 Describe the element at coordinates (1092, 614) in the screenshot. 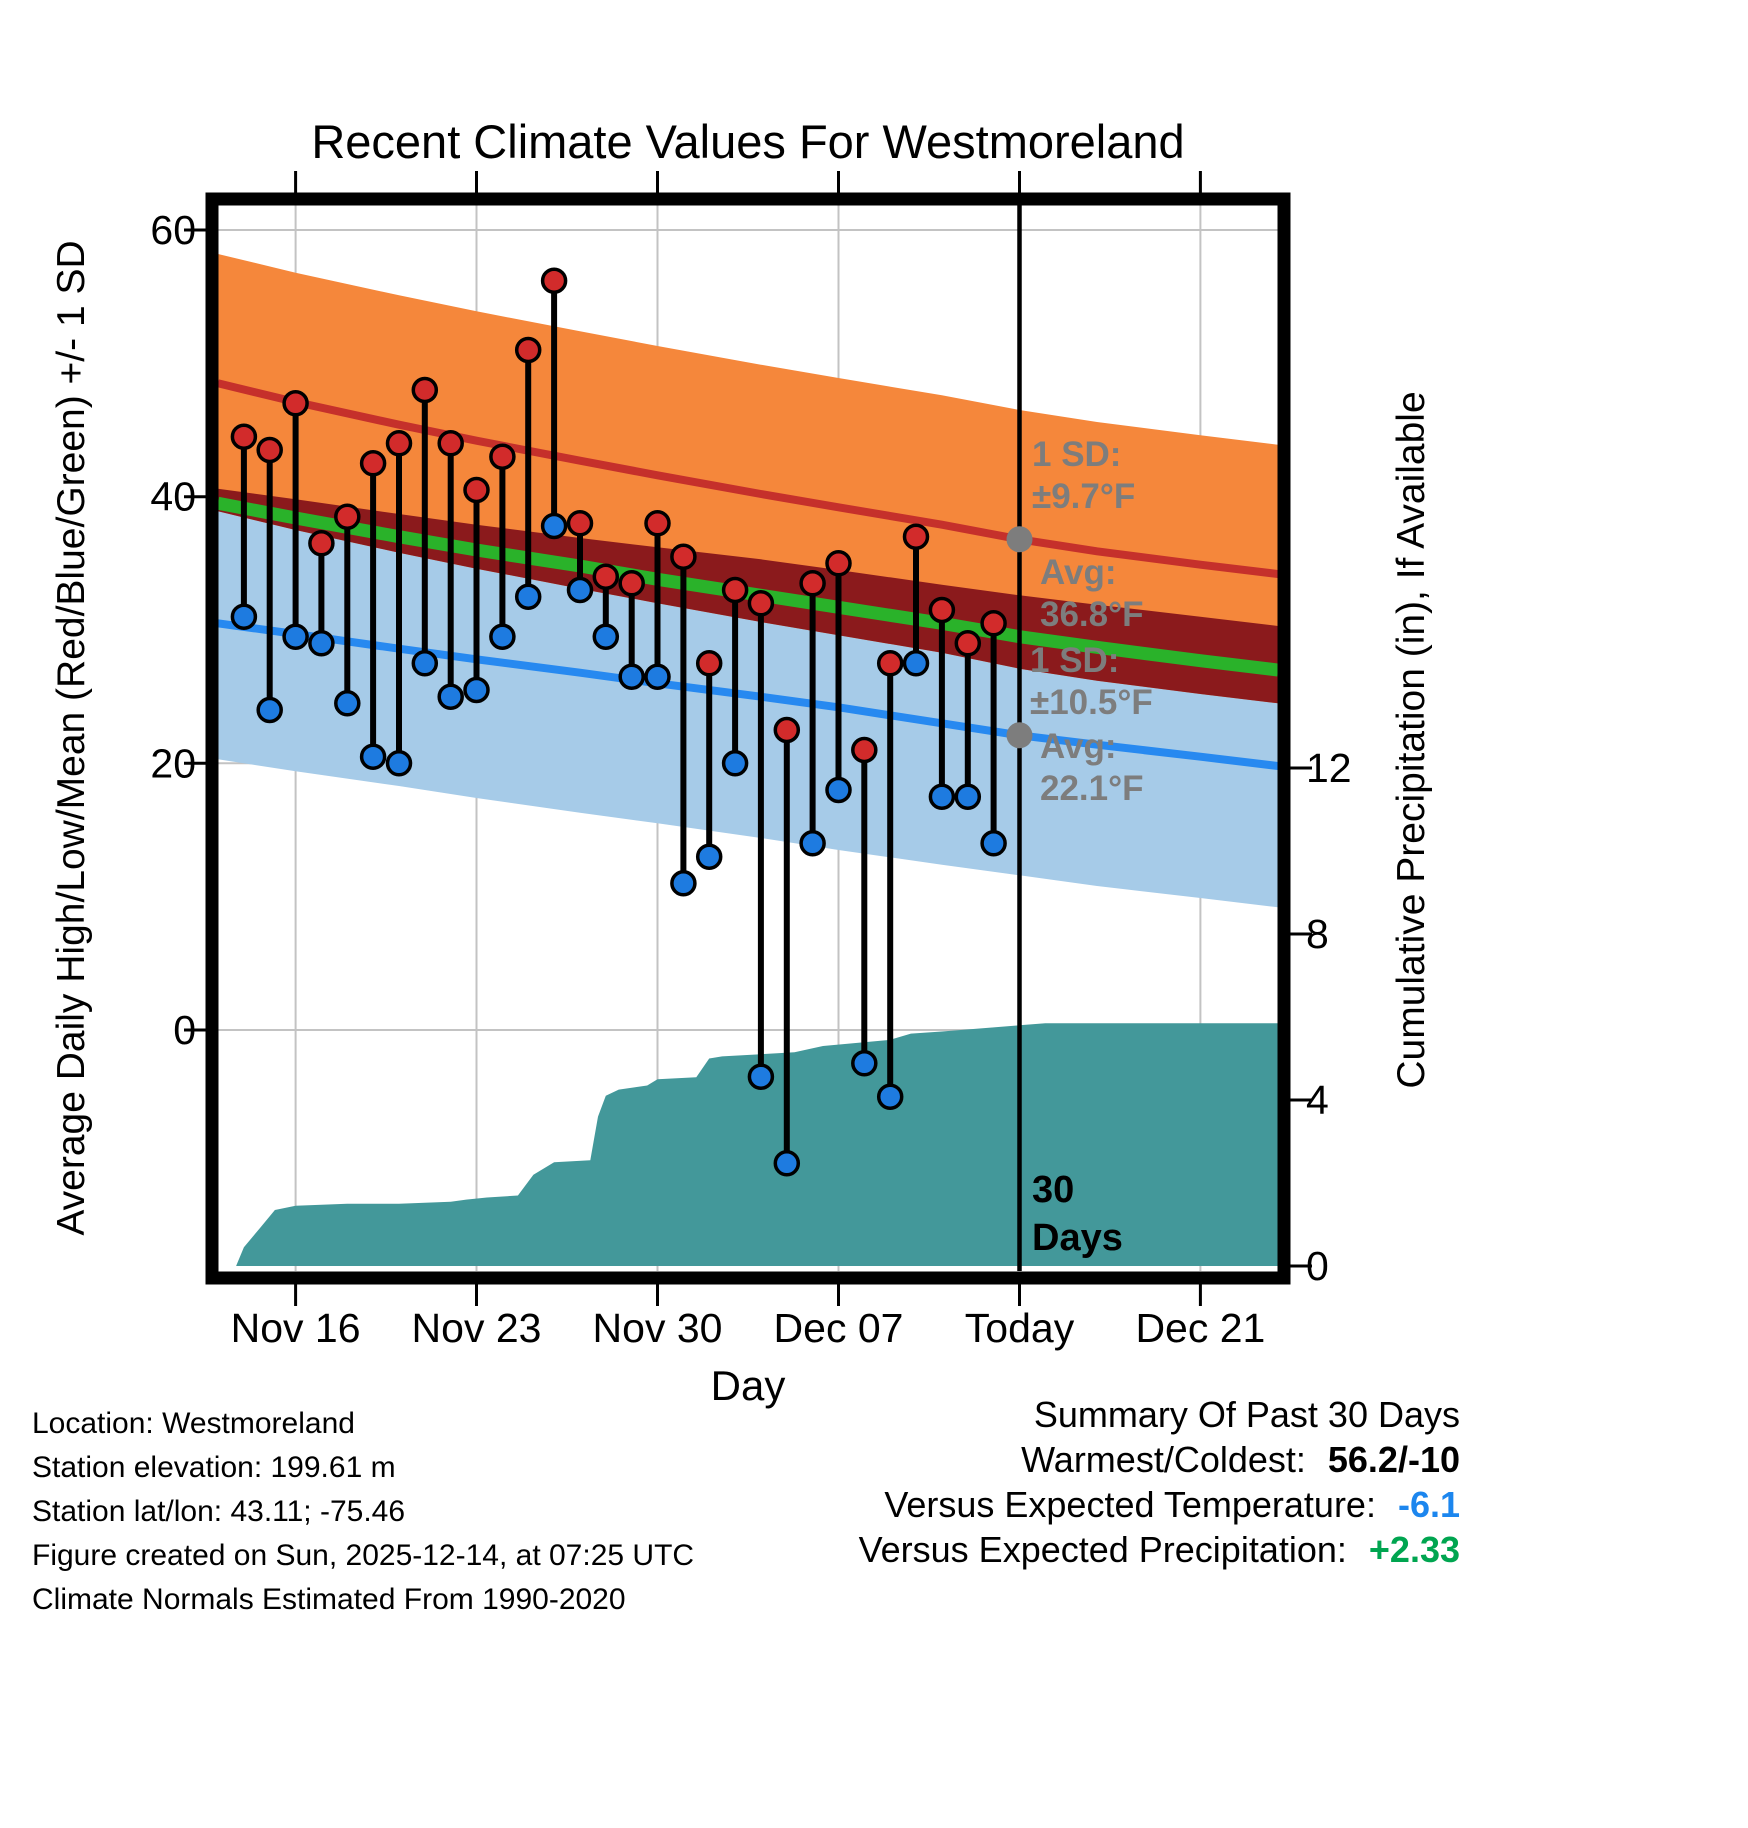

I see `high-avg-value: 36.8°F` at that location.